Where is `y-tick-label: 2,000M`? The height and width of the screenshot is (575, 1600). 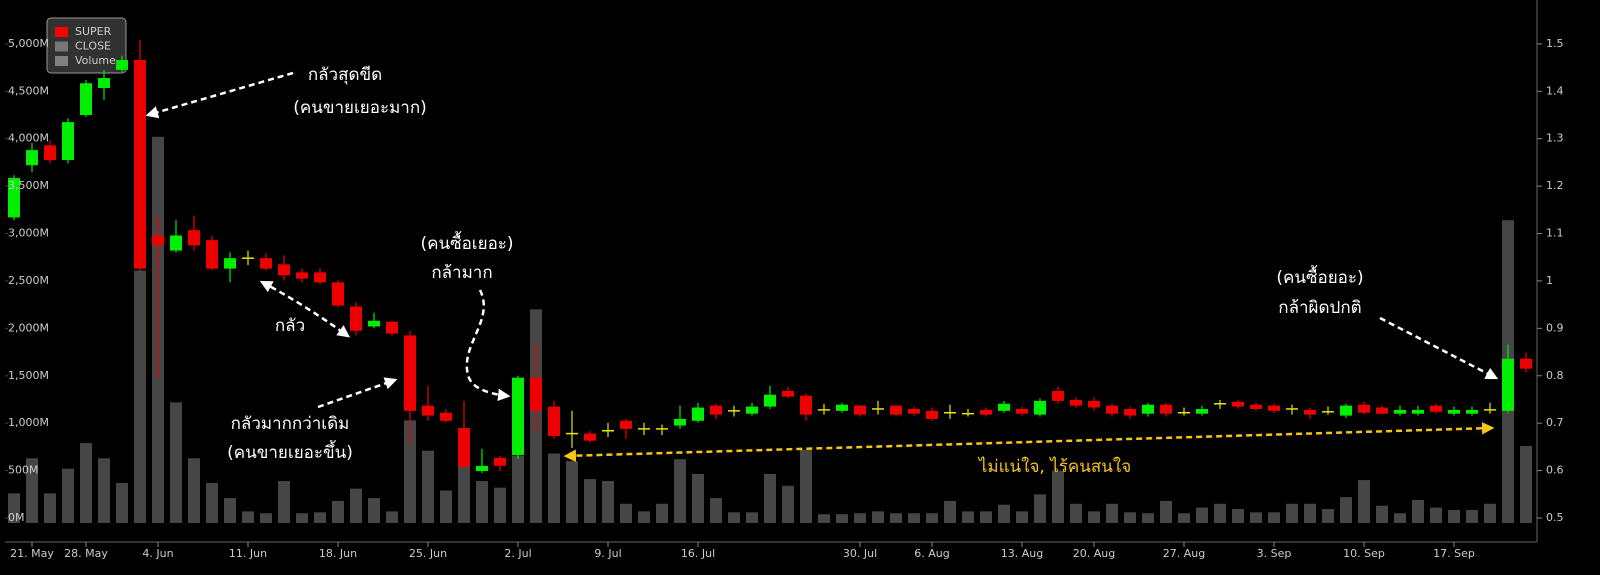 y-tick-label: 2,000M is located at coordinates (28, 327).